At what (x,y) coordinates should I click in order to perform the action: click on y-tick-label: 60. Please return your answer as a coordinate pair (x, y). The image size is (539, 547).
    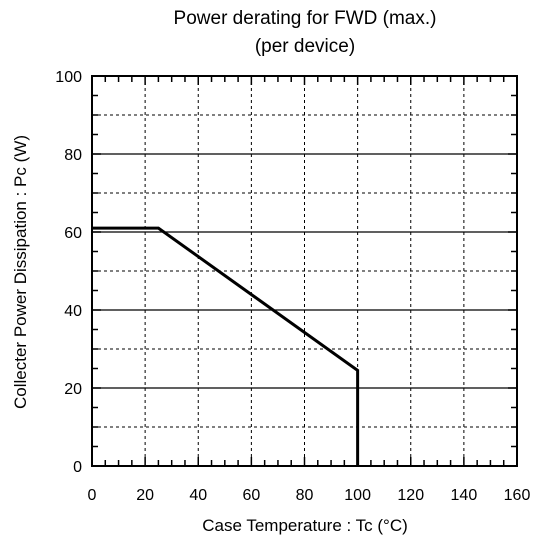
    Looking at the image, I should click on (73, 233).